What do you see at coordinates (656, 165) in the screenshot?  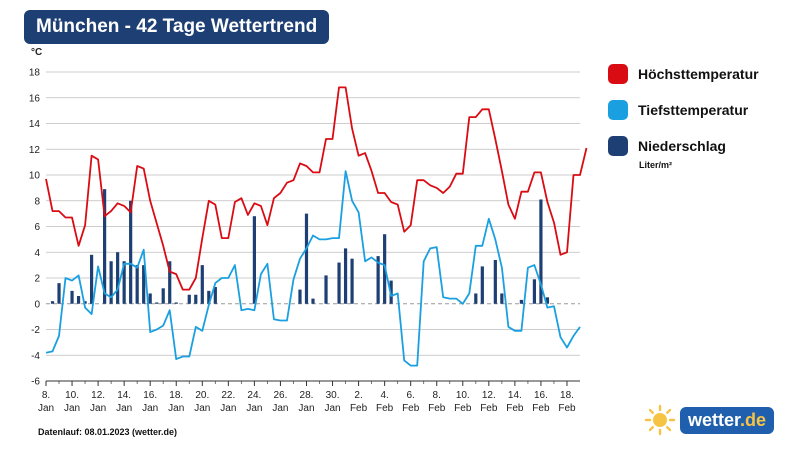 I see `legend-precip-unit: Liter/m²` at bounding box center [656, 165].